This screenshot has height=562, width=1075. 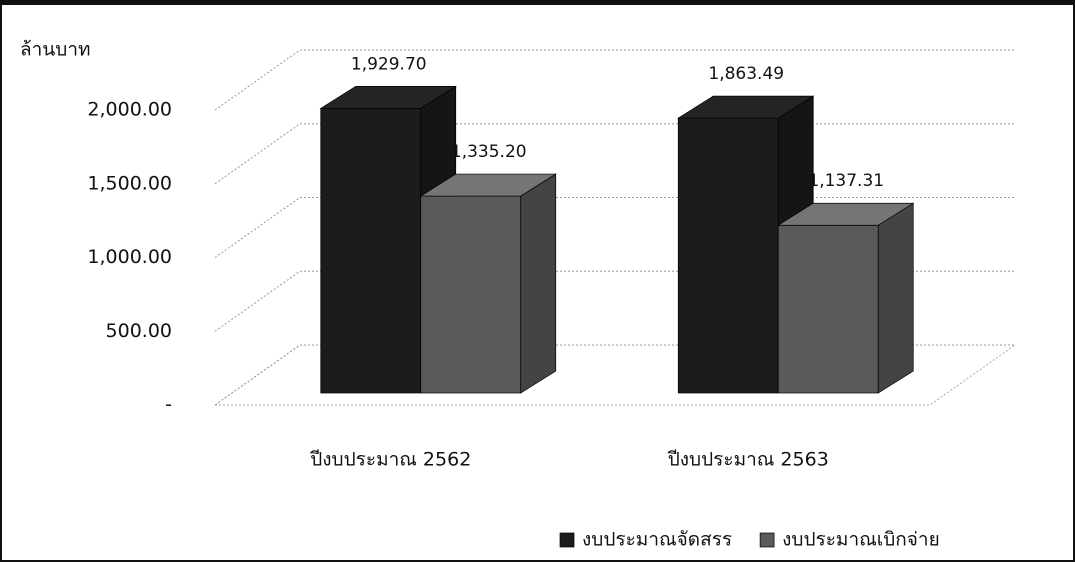 I want to click on x-tick-label: ปีงบประมาณ 2563, so click(x=748, y=460).